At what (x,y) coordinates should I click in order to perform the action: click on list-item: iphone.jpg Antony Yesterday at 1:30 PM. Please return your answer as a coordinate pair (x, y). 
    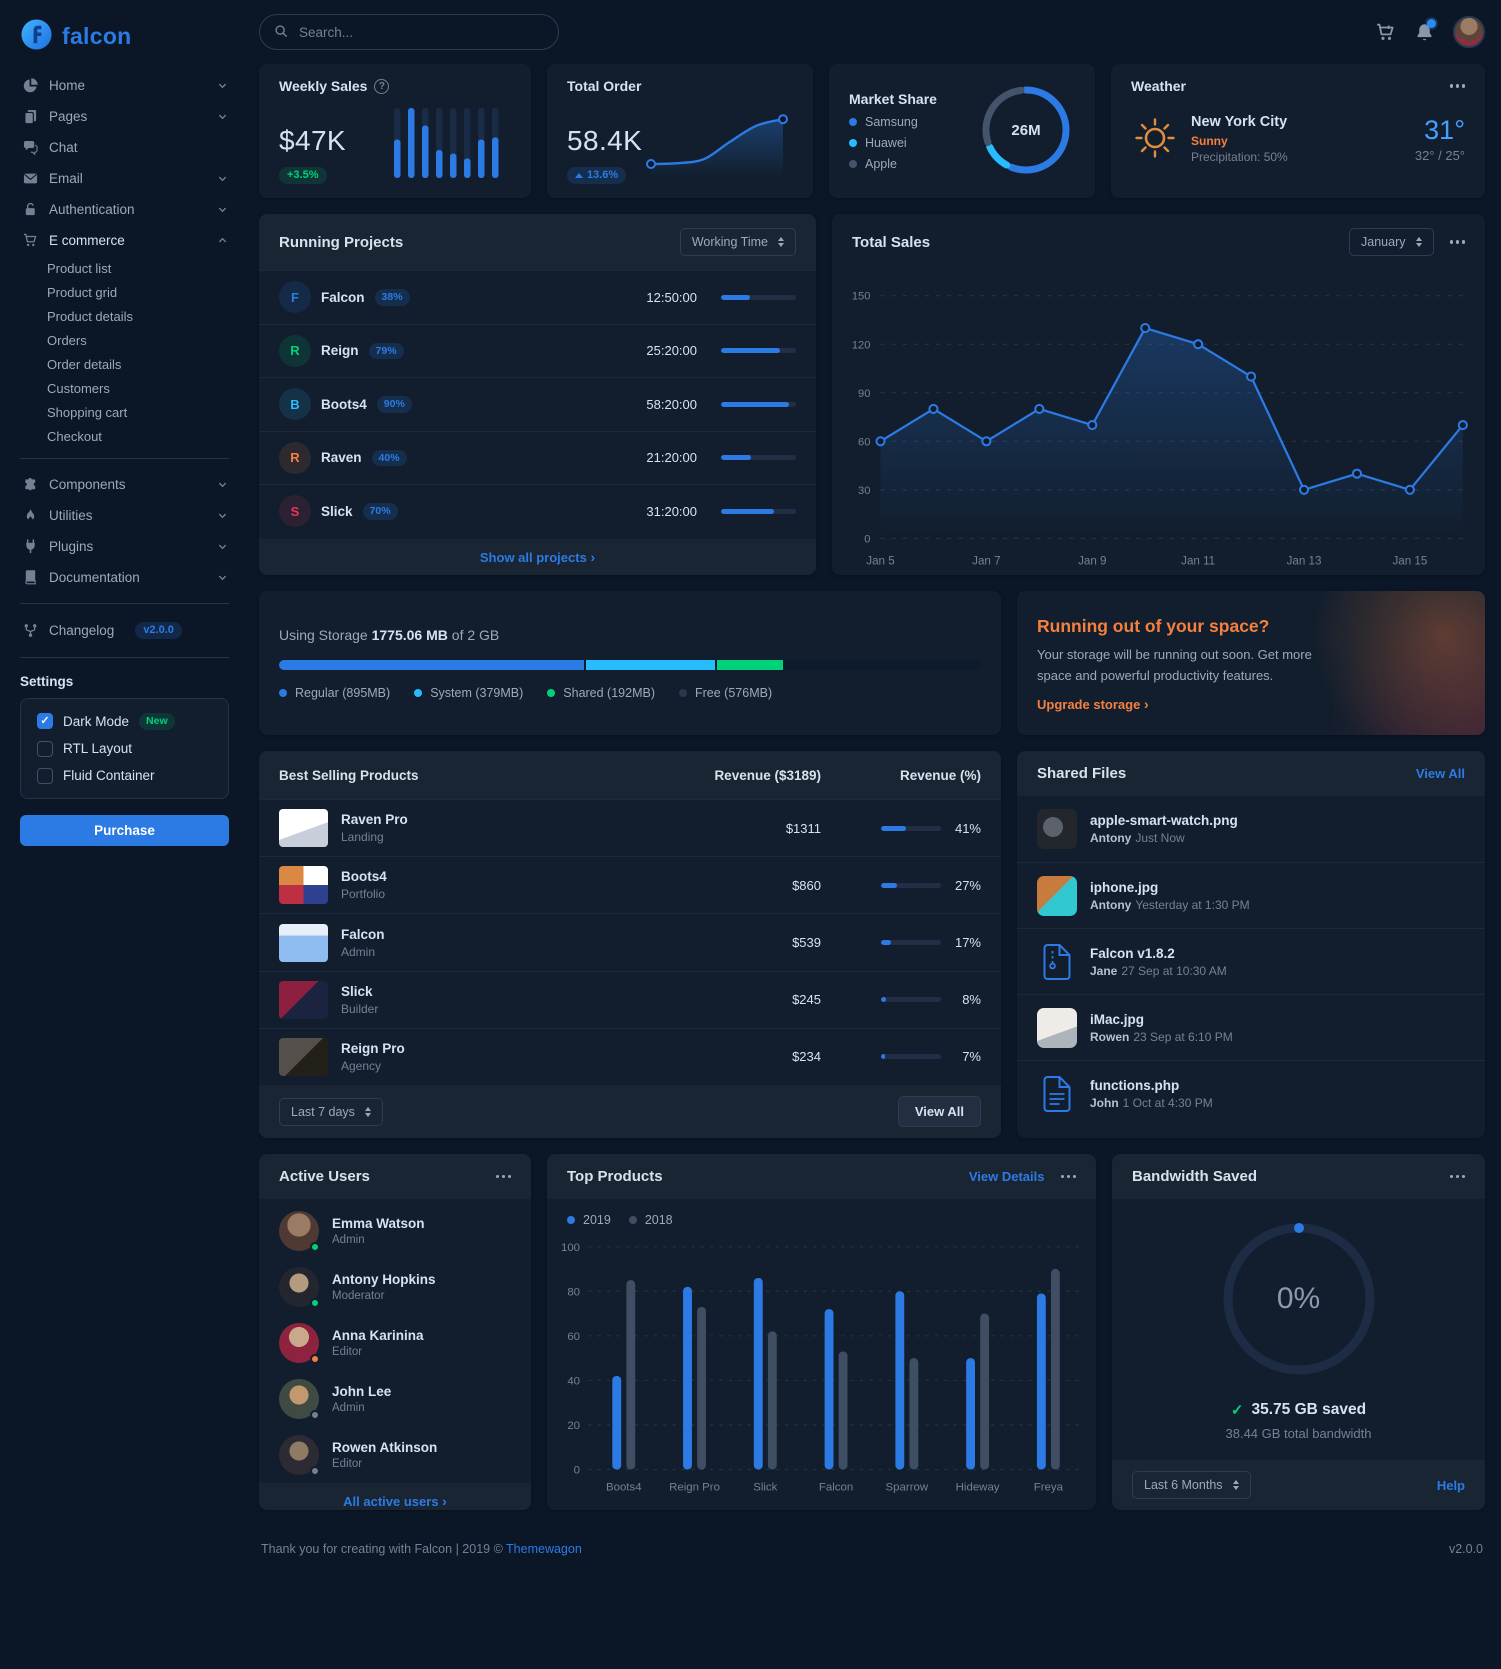
    Looking at the image, I should click on (1251, 895).